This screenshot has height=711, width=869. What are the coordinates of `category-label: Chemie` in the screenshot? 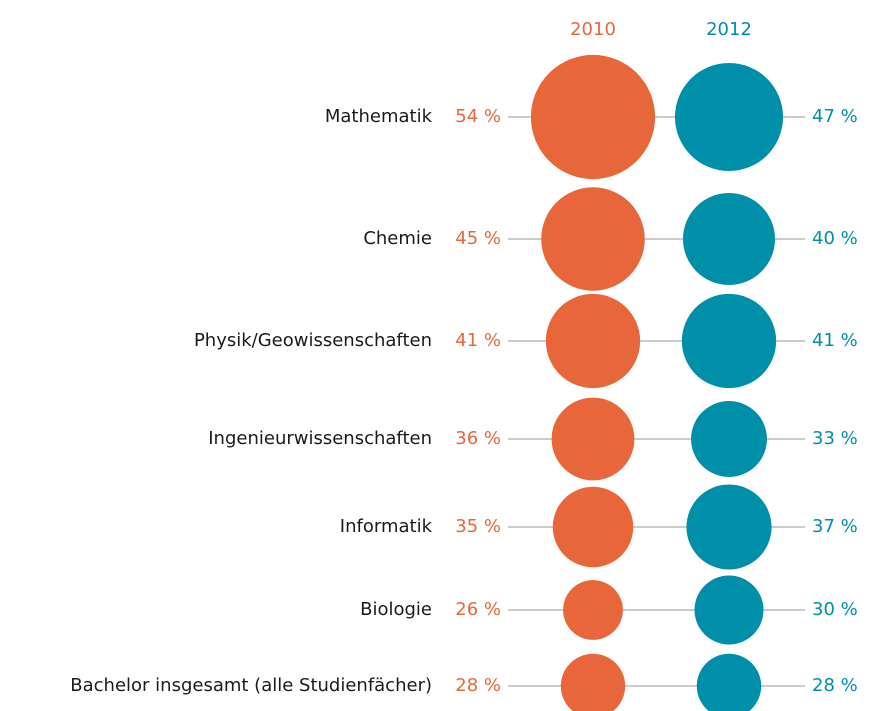 It's located at (397, 238).